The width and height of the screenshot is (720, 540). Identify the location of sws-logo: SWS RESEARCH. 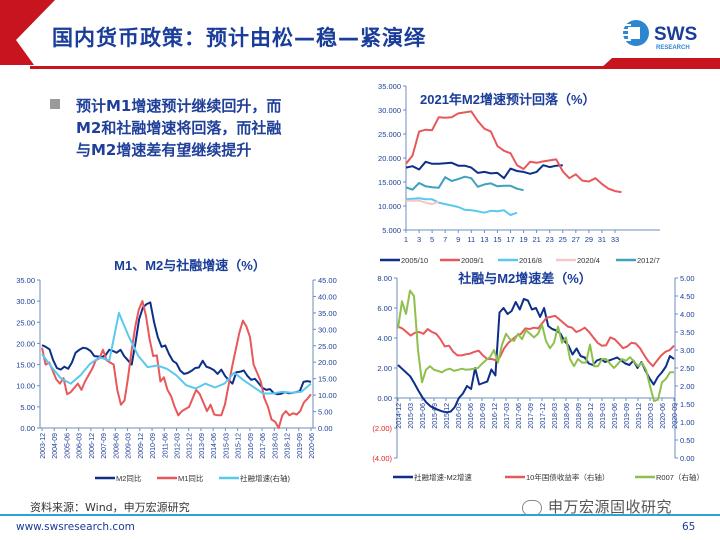
(667, 34).